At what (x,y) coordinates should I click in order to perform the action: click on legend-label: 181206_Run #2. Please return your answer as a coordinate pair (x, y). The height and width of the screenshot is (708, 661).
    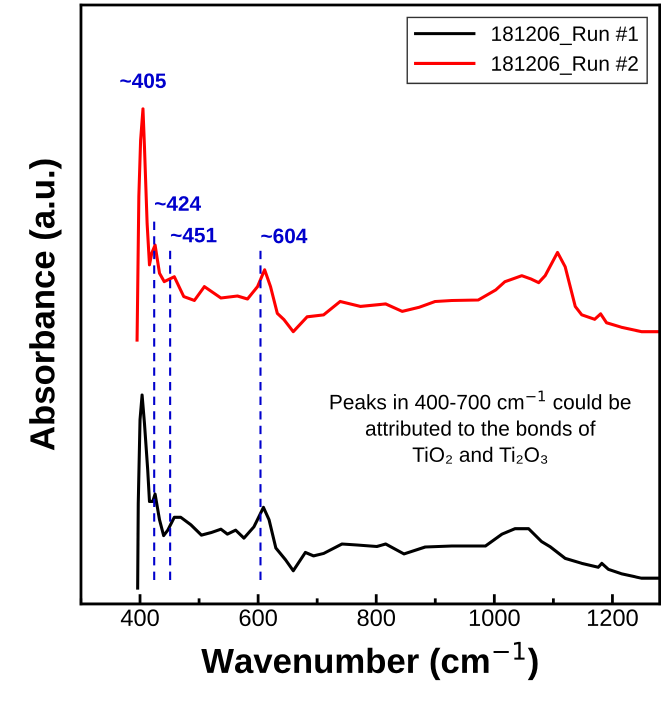
    Looking at the image, I should click on (565, 65).